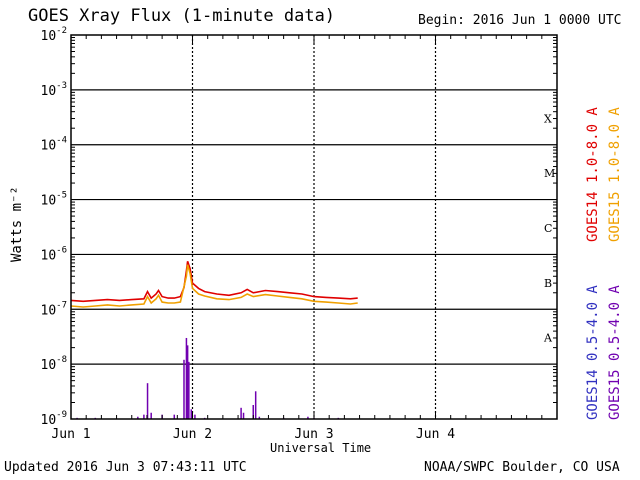  I want to click on begin-value: 2016 Jun 1 0000 UTC, so click(547, 20).